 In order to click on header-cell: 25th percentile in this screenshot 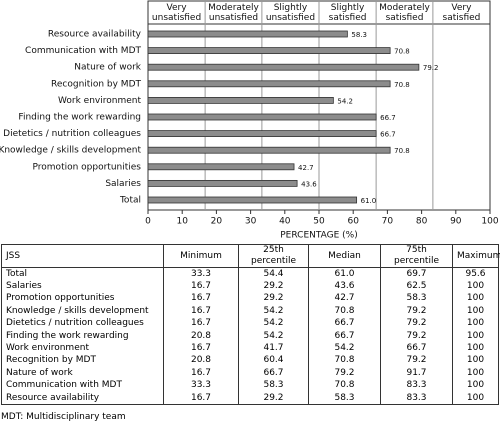, I will do `click(273, 256)`.